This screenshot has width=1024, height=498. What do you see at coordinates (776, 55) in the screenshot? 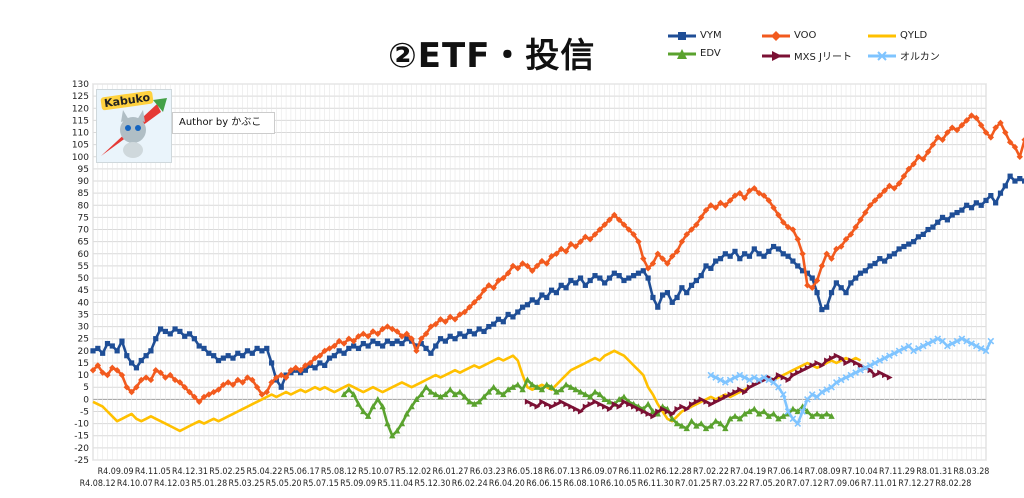
I see `legend-swatch-mxs` at bounding box center [776, 55].